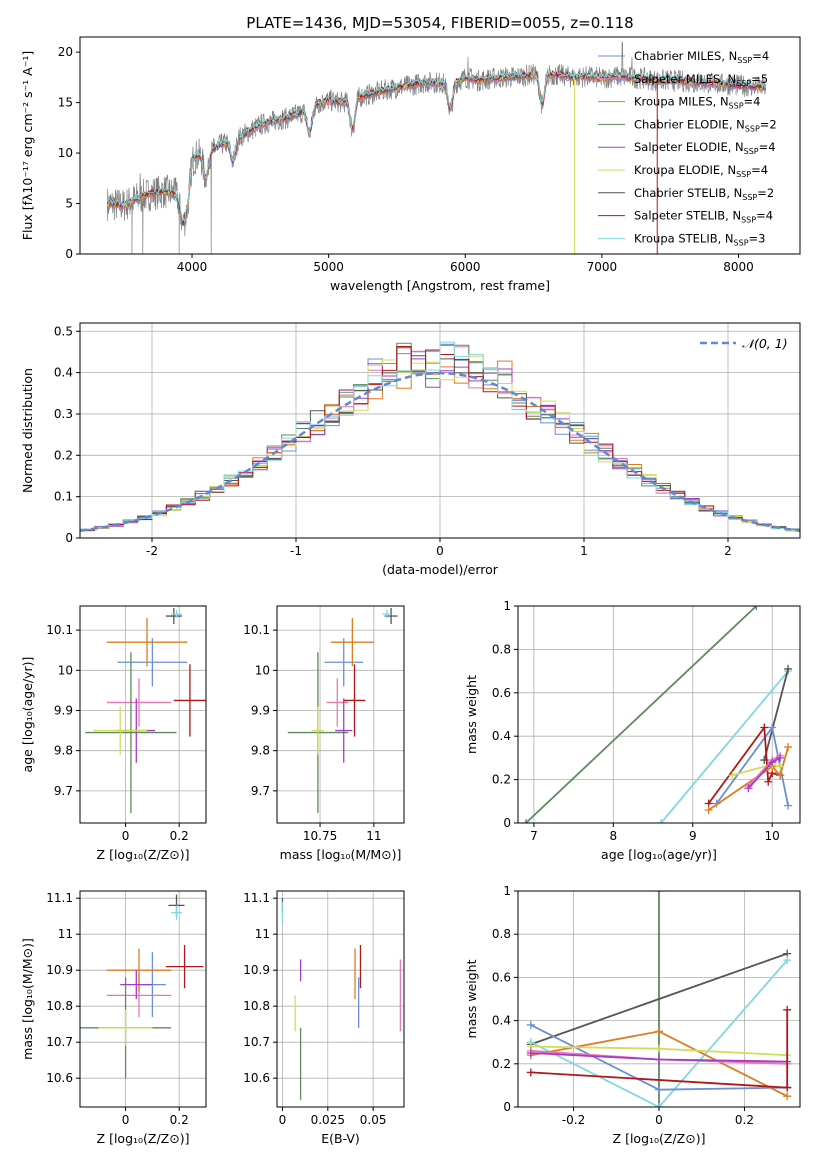 The image size is (819, 1170). What do you see at coordinates (69, 254) in the screenshot?
I see `y-tick-label: 0` at bounding box center [69, 254].